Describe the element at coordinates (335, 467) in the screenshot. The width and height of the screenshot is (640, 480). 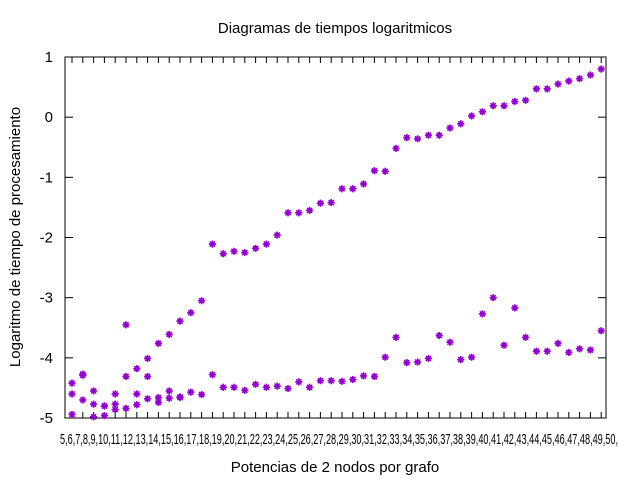
I see `x-axis-title: Potencias de 2 nodos por grafo` at that location.